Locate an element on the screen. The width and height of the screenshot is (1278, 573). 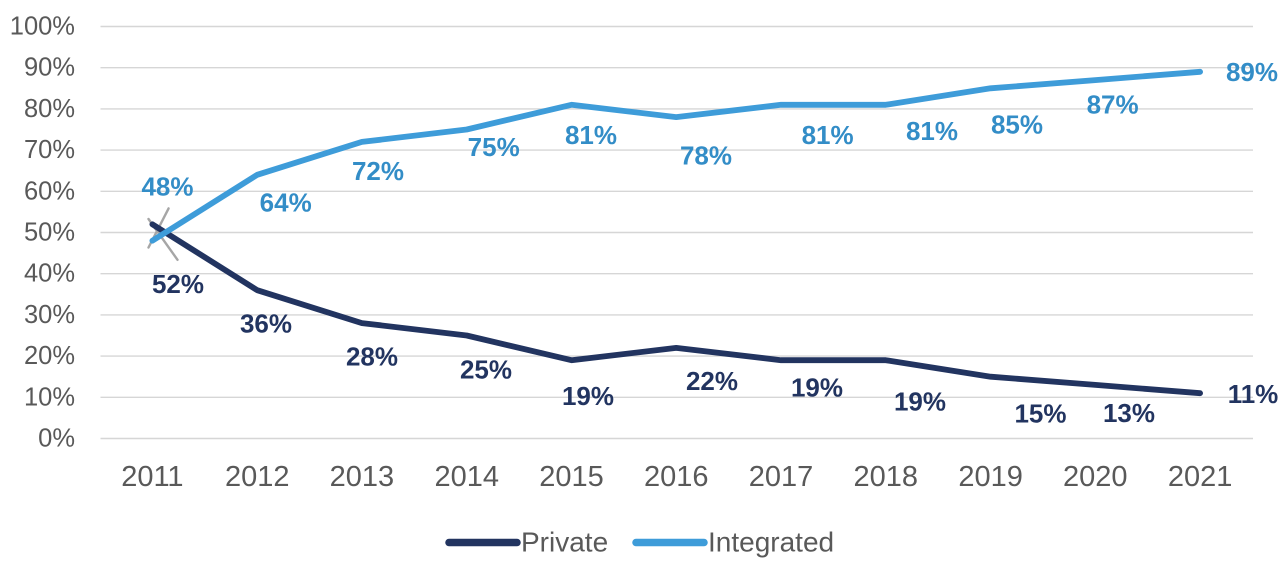
svg-text: 2018 is located at coordinates (886, 477).